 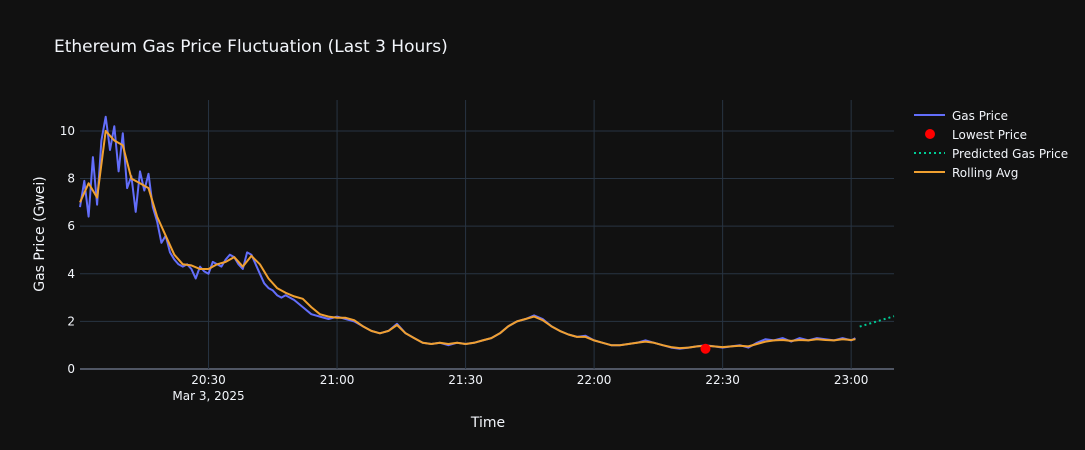 What do you see at coordinates (40, 234) in the screenshot?
I see `y-axis-label: Gas Price (Gwei)` at bounding box center [40, 234].